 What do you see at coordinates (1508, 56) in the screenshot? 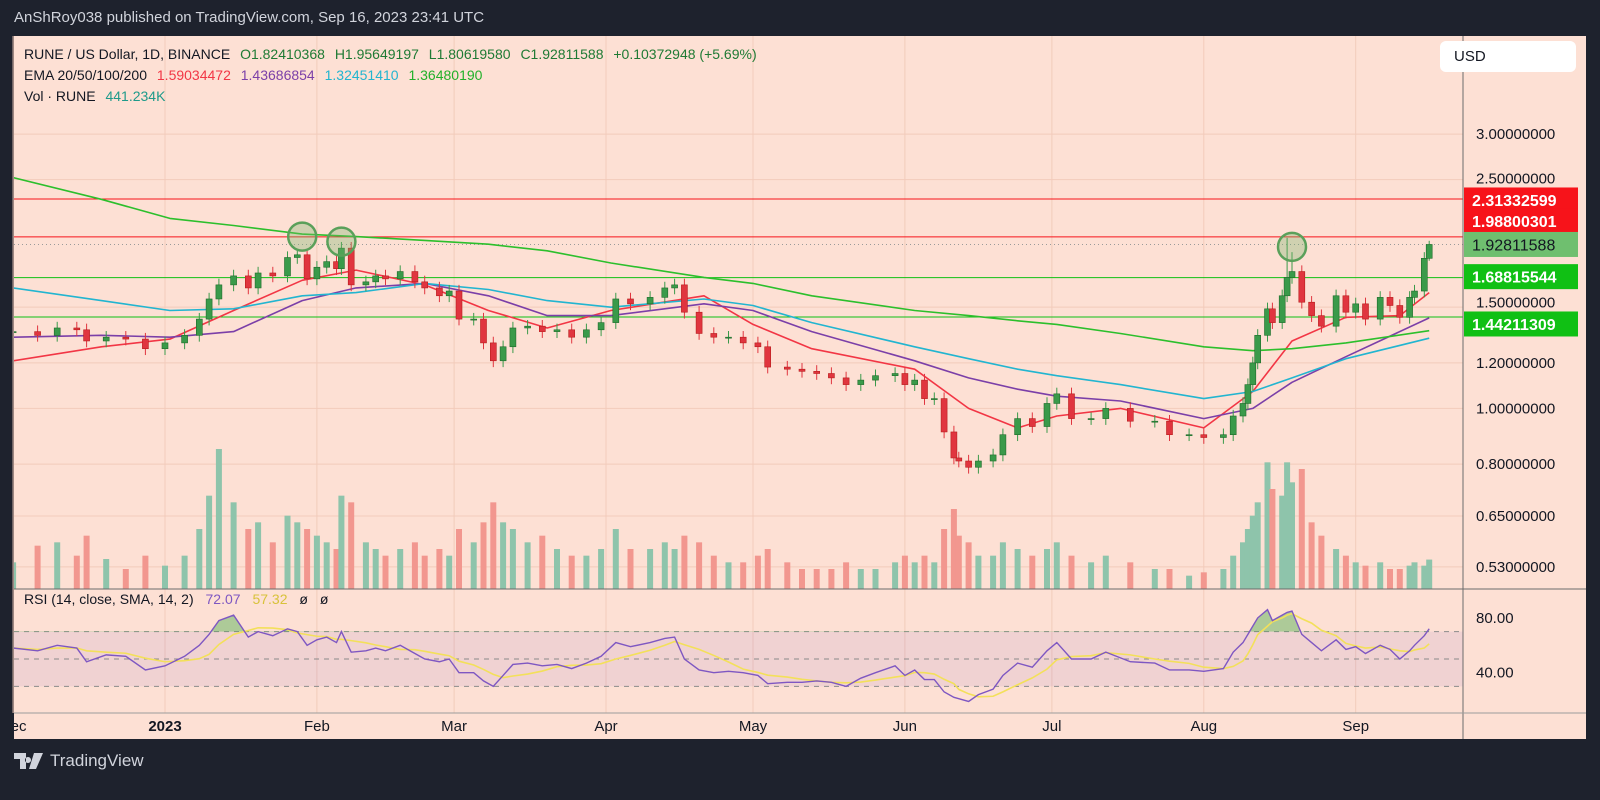
I see `currency-button: USD` at bounding box center [1508, 56].